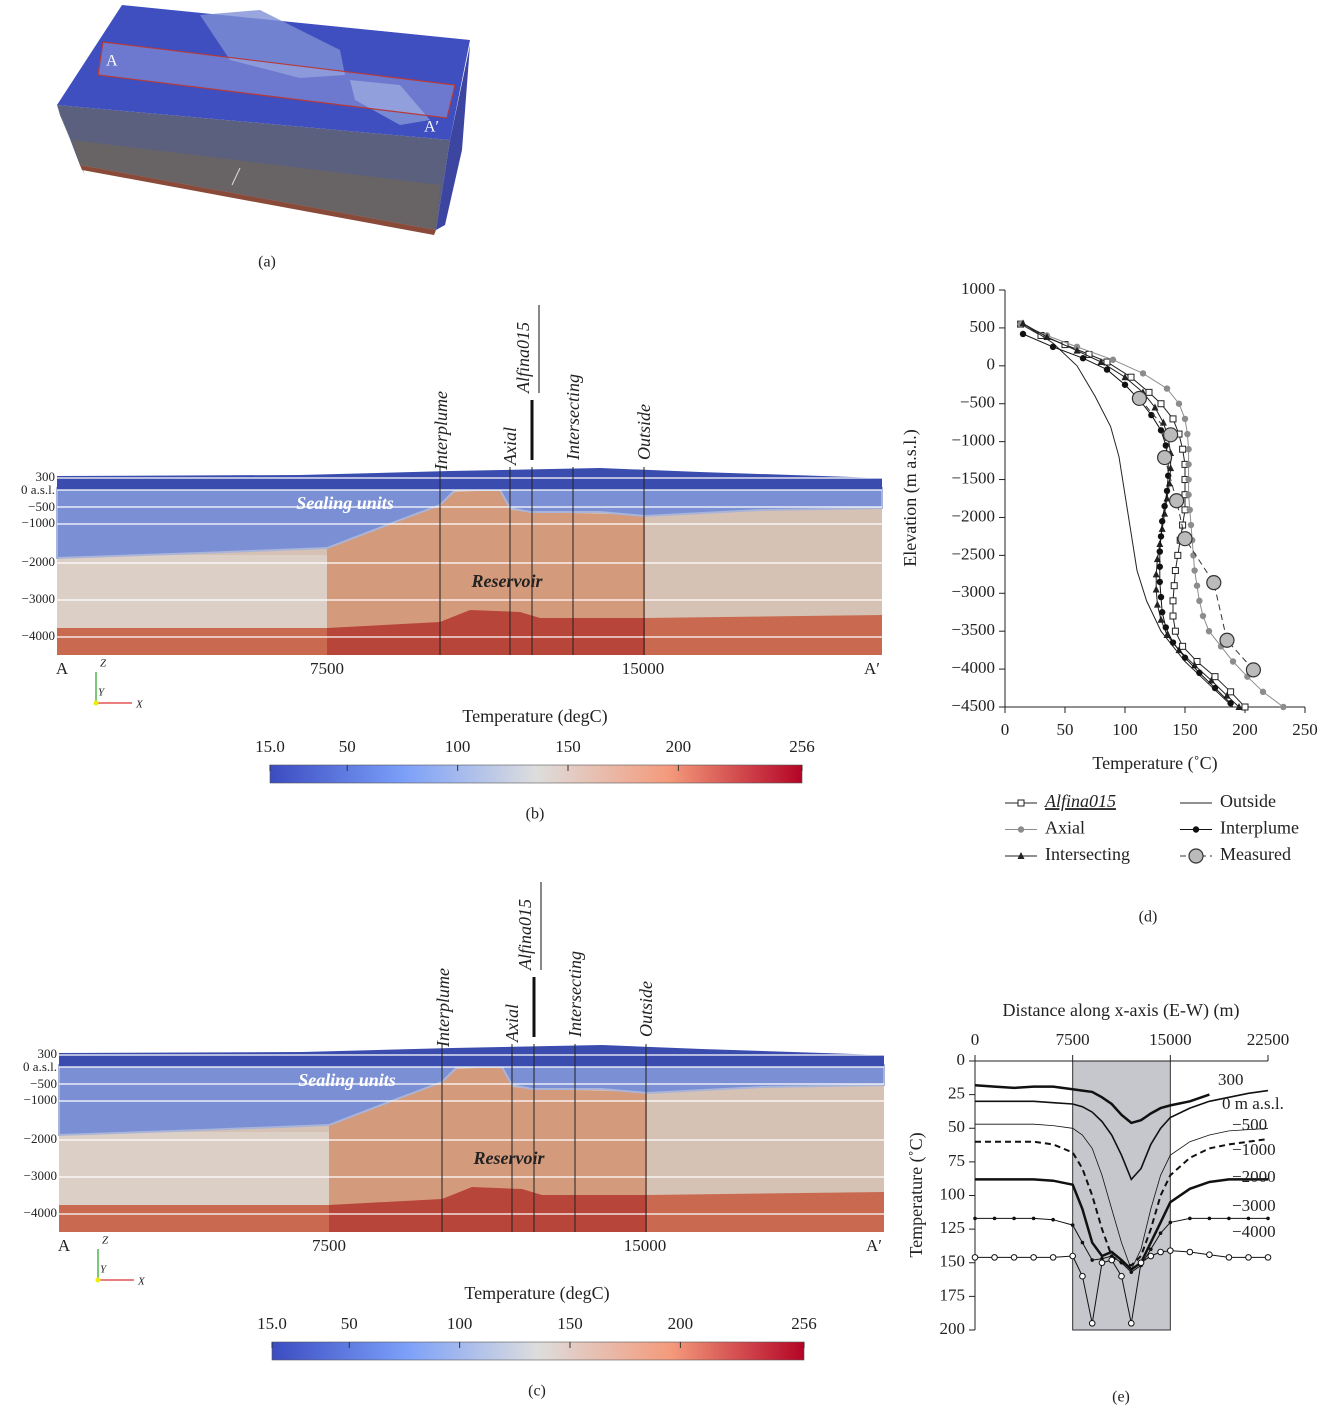 This screenshot has height=1423, width=1334. What do you see at coordinates (973, 440) in the screenshot?
I see `y-tick-label: −1000` at bounding box center [973, 440].